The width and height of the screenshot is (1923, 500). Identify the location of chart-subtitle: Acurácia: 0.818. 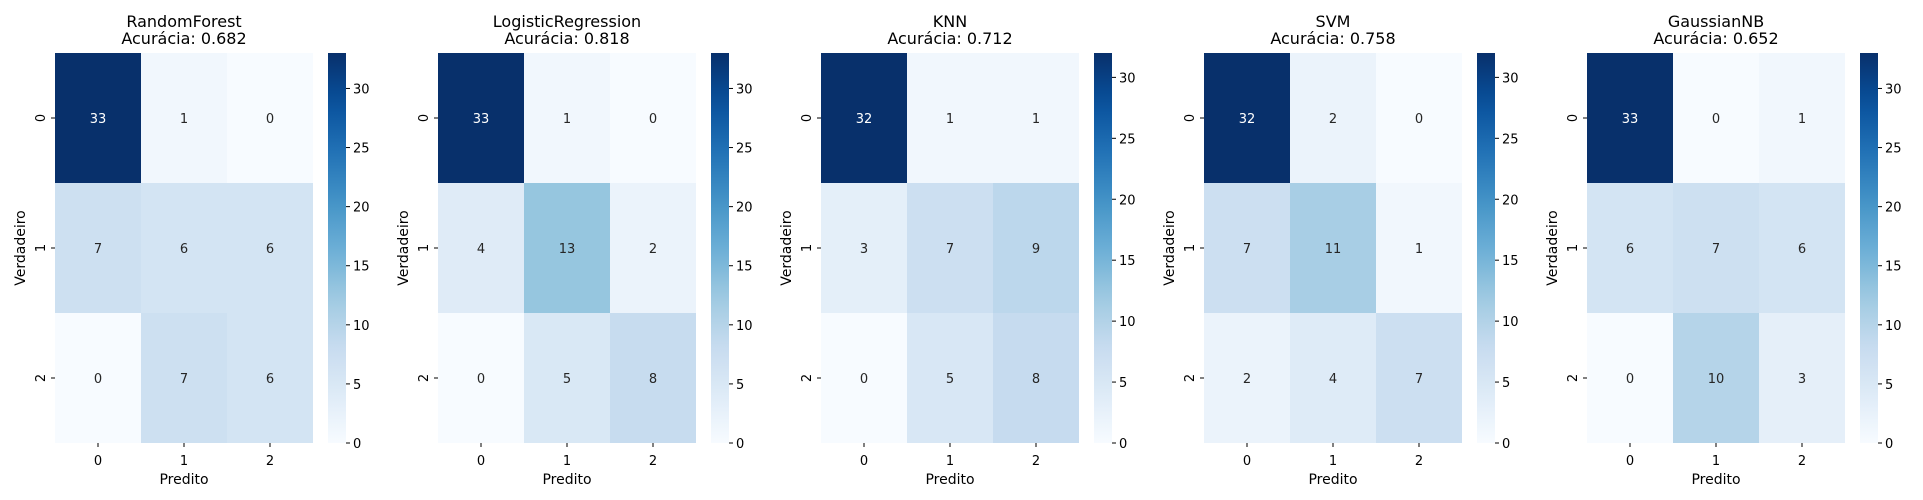
(566, 38).